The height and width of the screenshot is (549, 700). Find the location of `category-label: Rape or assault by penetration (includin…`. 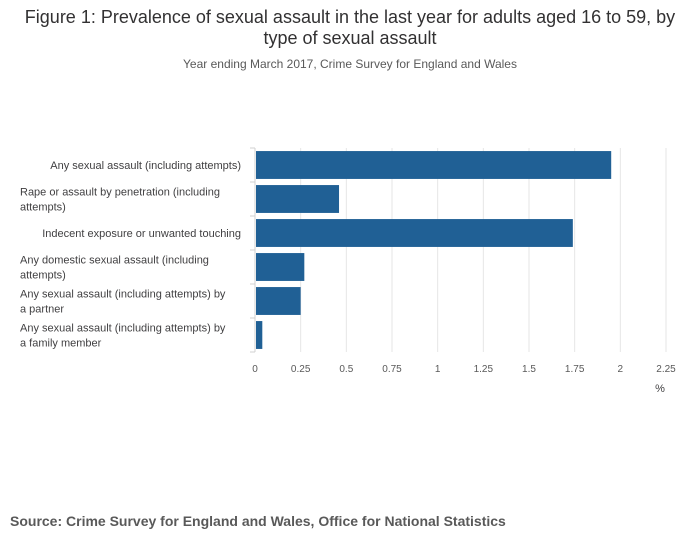

category-label: Rape or assault by penetration (includin… is located at coordinates (120, 193).